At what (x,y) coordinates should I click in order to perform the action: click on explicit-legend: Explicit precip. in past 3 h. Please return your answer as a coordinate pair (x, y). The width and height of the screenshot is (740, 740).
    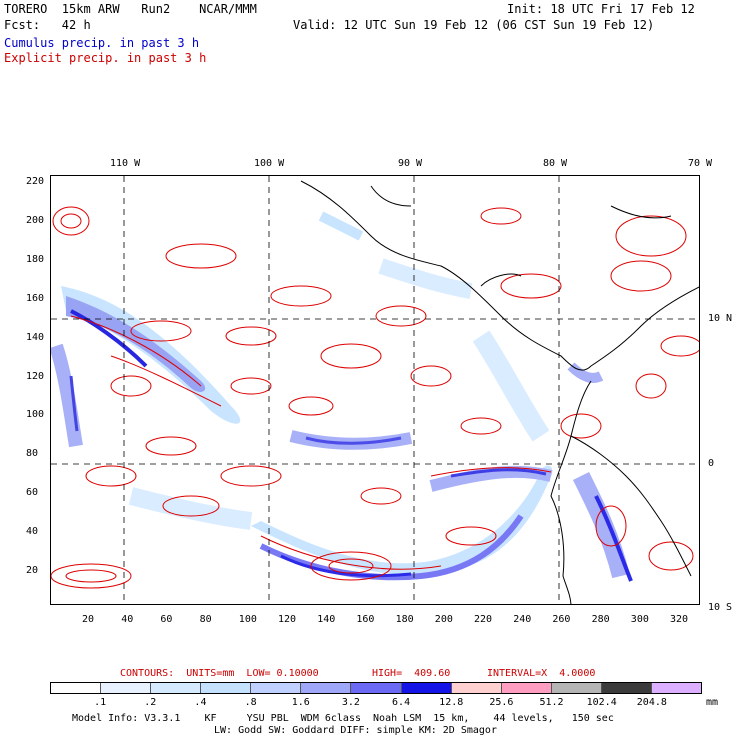
    Looking at the image, I should click on (105, 58).